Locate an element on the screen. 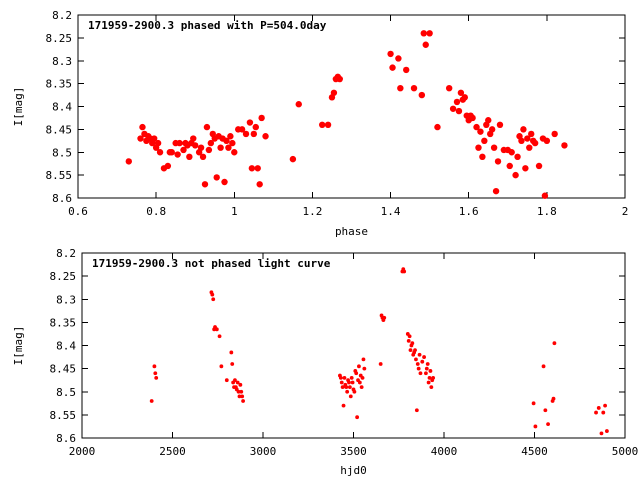 The image size is (640, 480). x-tick-label: 0.6 is located at coordinates (78, 211).